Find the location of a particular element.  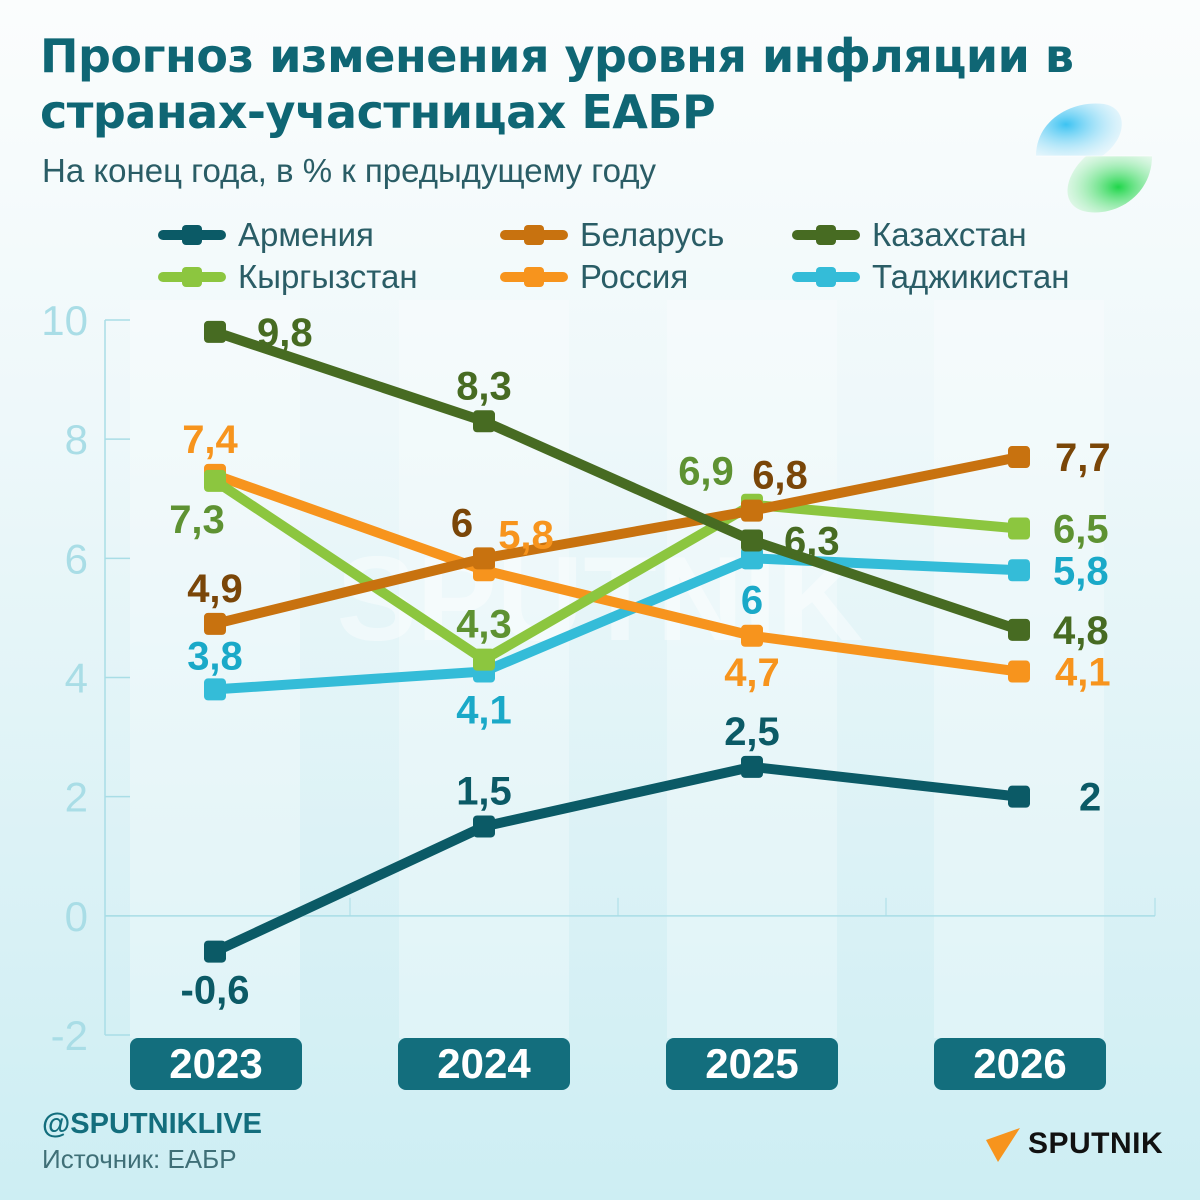

y-tick-label: 2 is located at coordinates (76, 797).